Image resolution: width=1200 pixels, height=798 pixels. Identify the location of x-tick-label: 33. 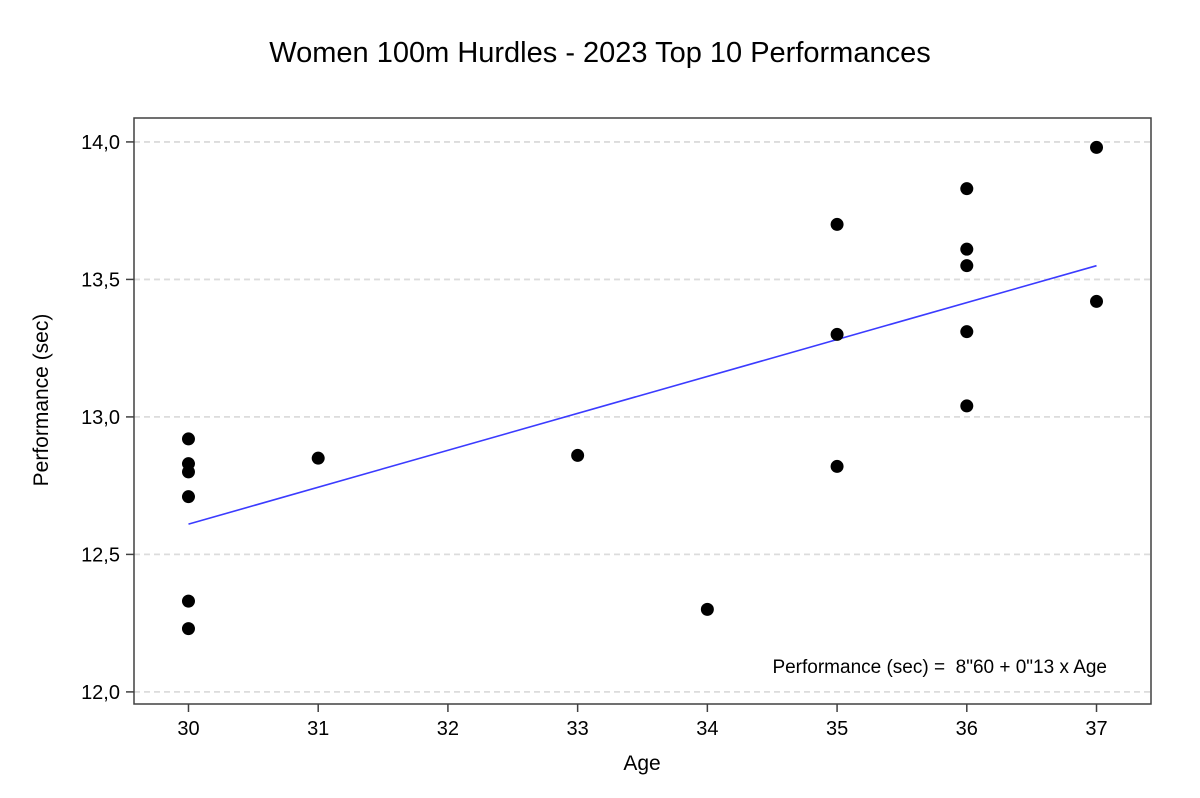
(578, 729).